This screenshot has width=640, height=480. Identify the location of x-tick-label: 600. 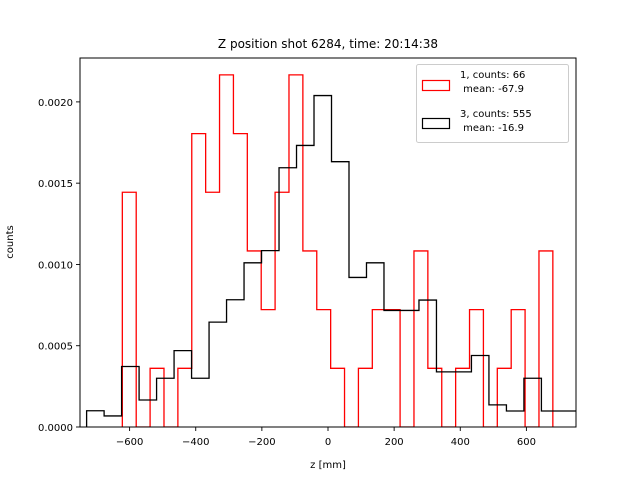
(526, 442).